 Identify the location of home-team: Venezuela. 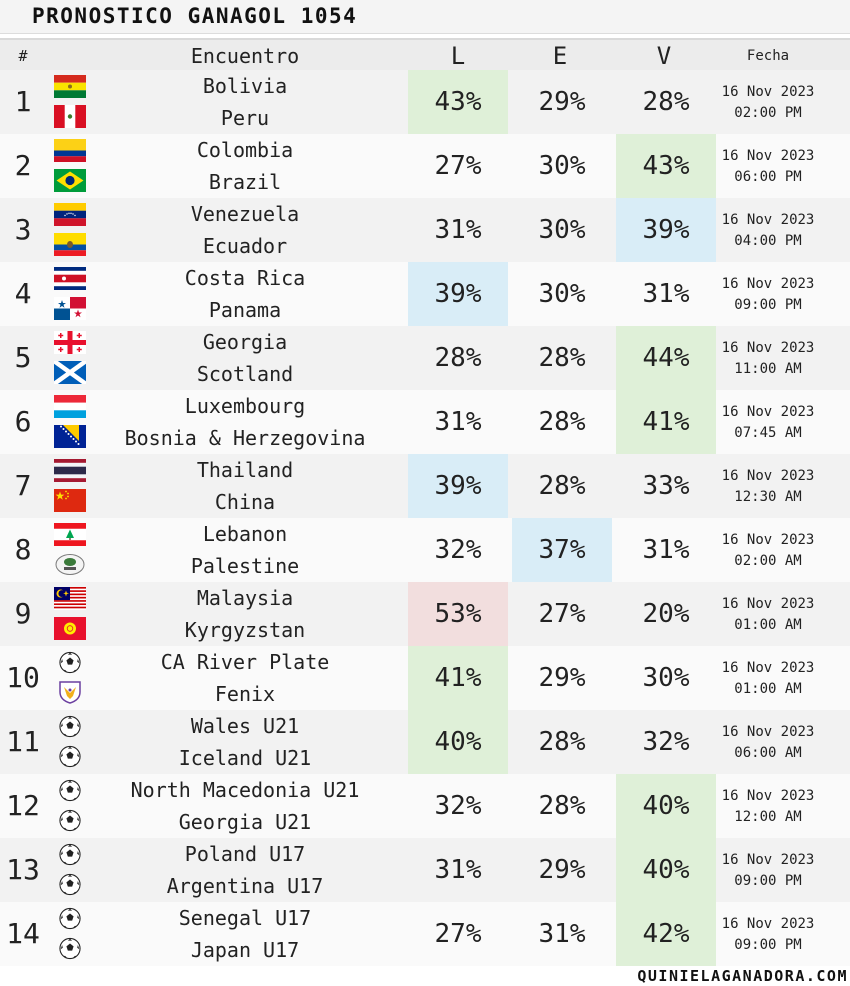
(245, 214).